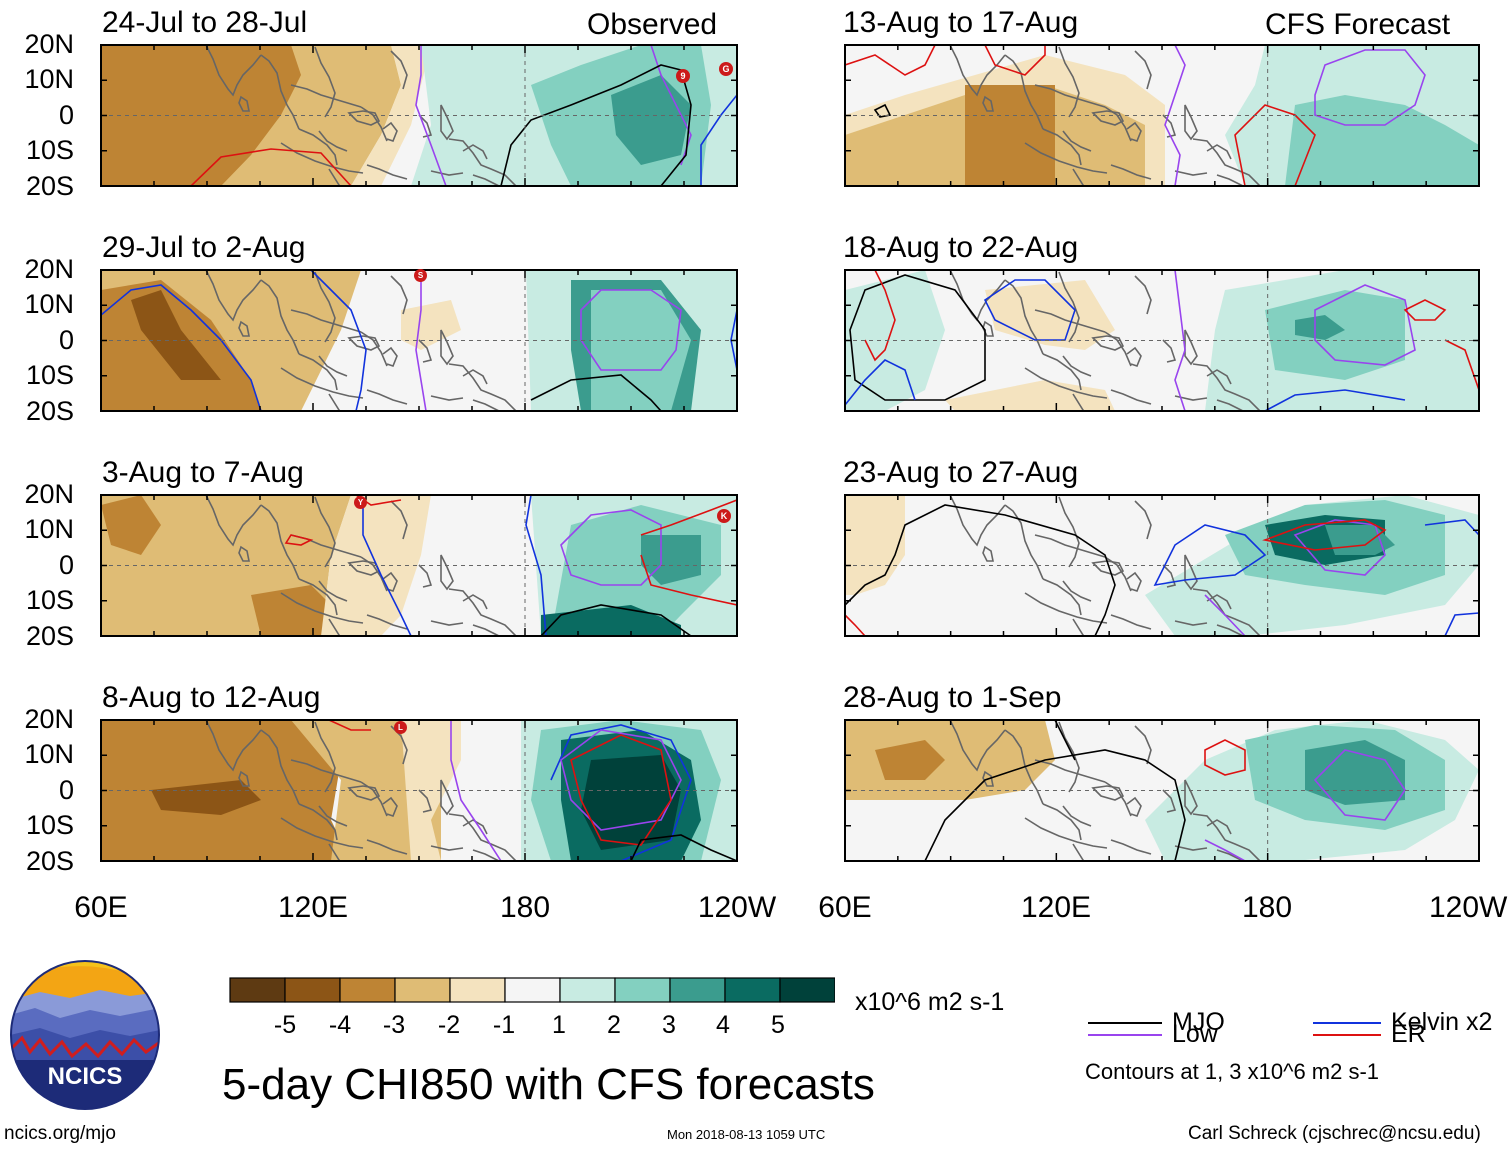  What do you see at coordinates (340, 1025) in the screenshot?
I see `colorbar-tick: -4` at bounding box center [340, 1025].